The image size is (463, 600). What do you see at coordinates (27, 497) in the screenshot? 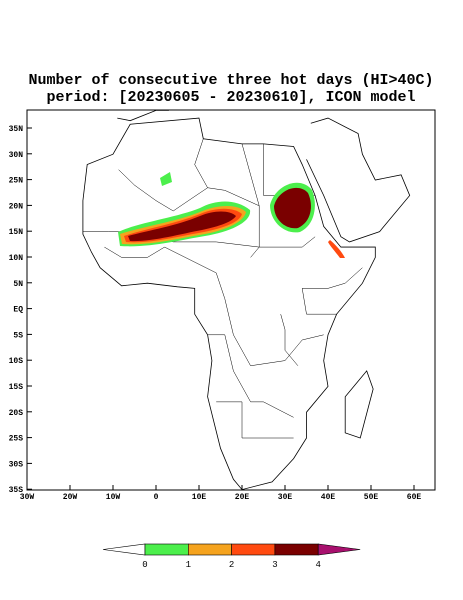
I see `lon-tick-label: 30W` at bounding box center [27, 497].